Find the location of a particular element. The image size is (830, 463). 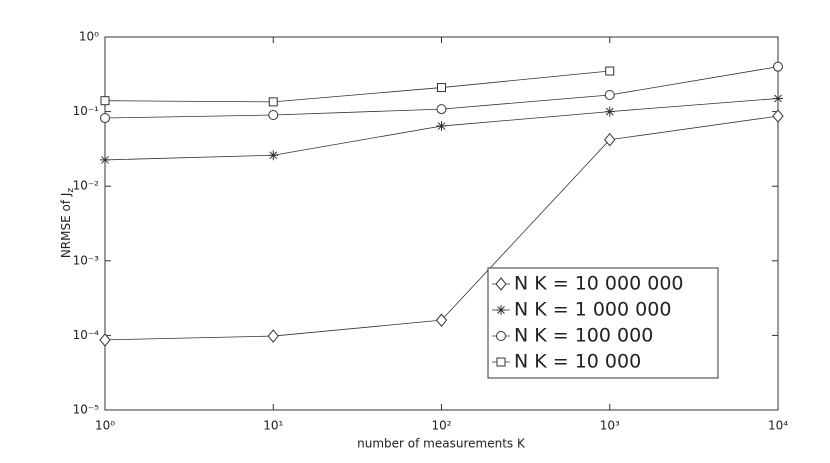

legend-label: N K = 10 000 000 is located at coordinates (599, 284).